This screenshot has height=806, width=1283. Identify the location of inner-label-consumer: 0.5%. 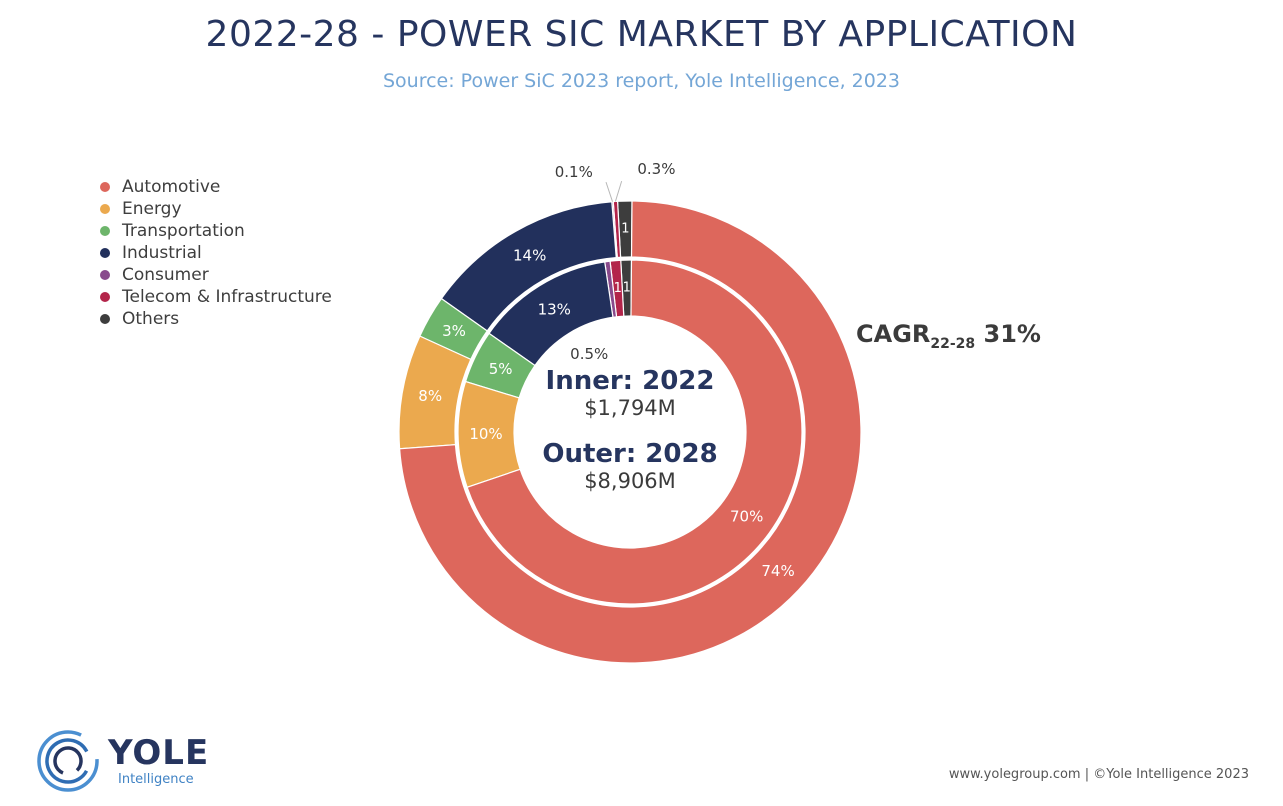
(589, 354).